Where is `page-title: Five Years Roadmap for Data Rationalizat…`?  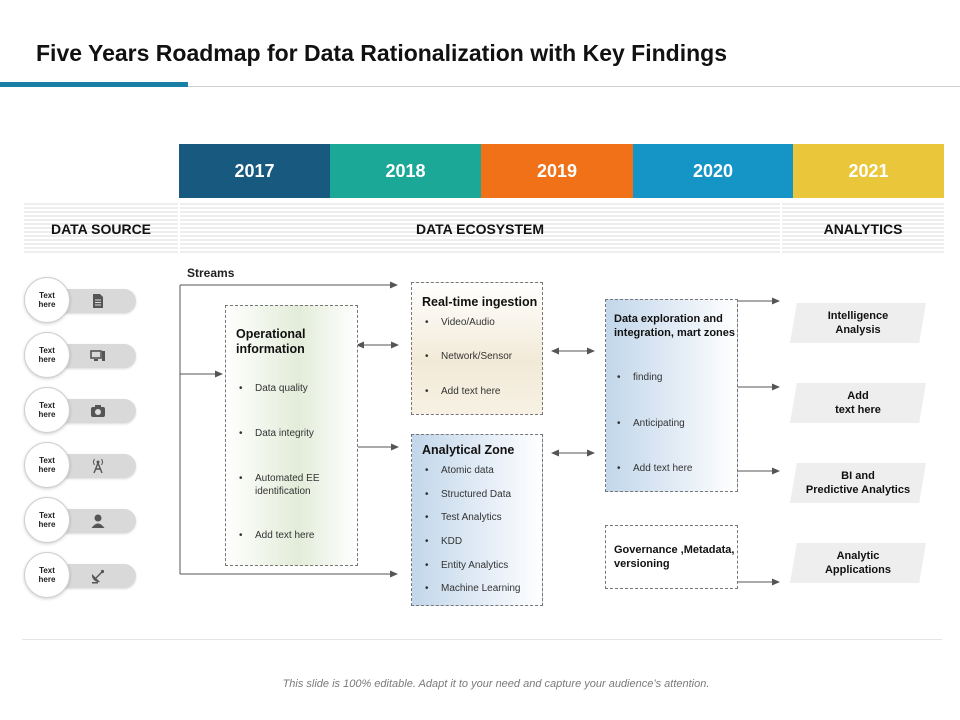
page-title: Five Years Roadmap for Data Rationalizat… is located at coordinates (381, 53).